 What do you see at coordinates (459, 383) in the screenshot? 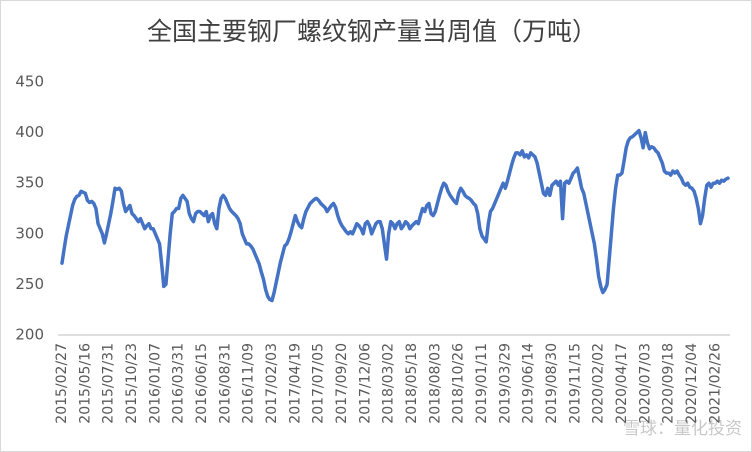
I see `x-tick-label: 2018/10/26` at bounding box center [459, 383].